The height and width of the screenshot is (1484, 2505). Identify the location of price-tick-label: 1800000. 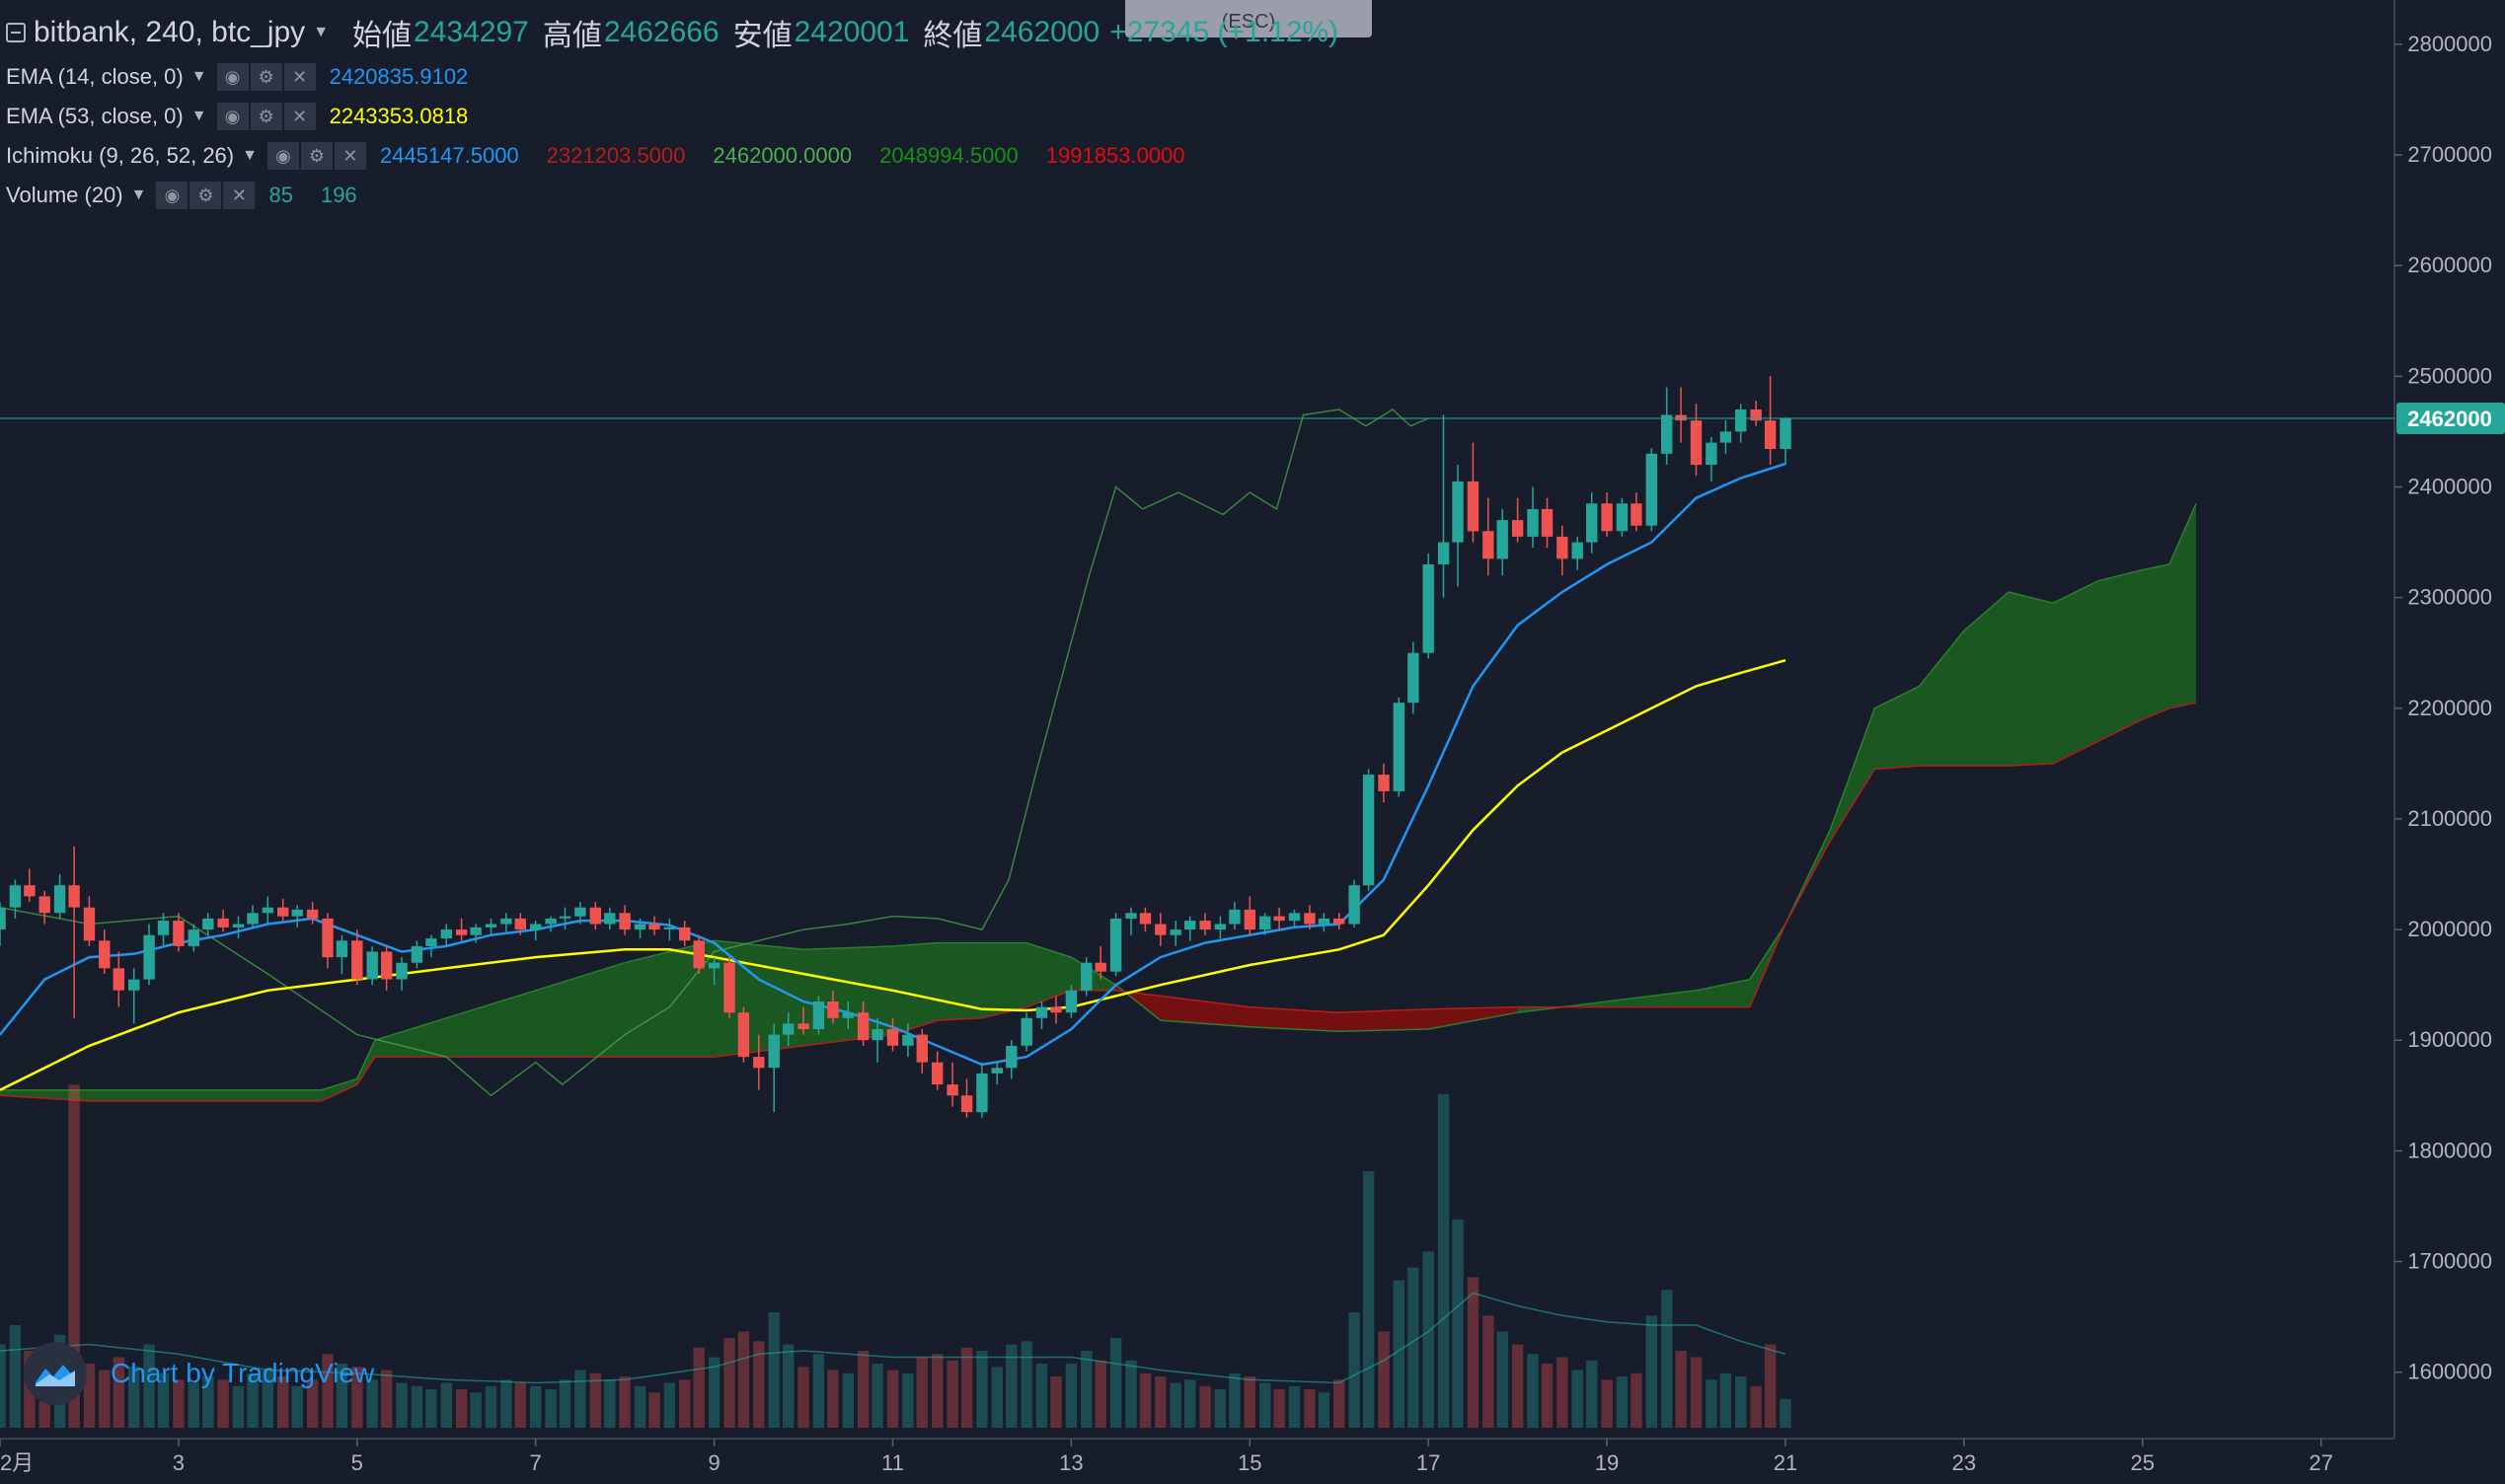
(2449, 1150).